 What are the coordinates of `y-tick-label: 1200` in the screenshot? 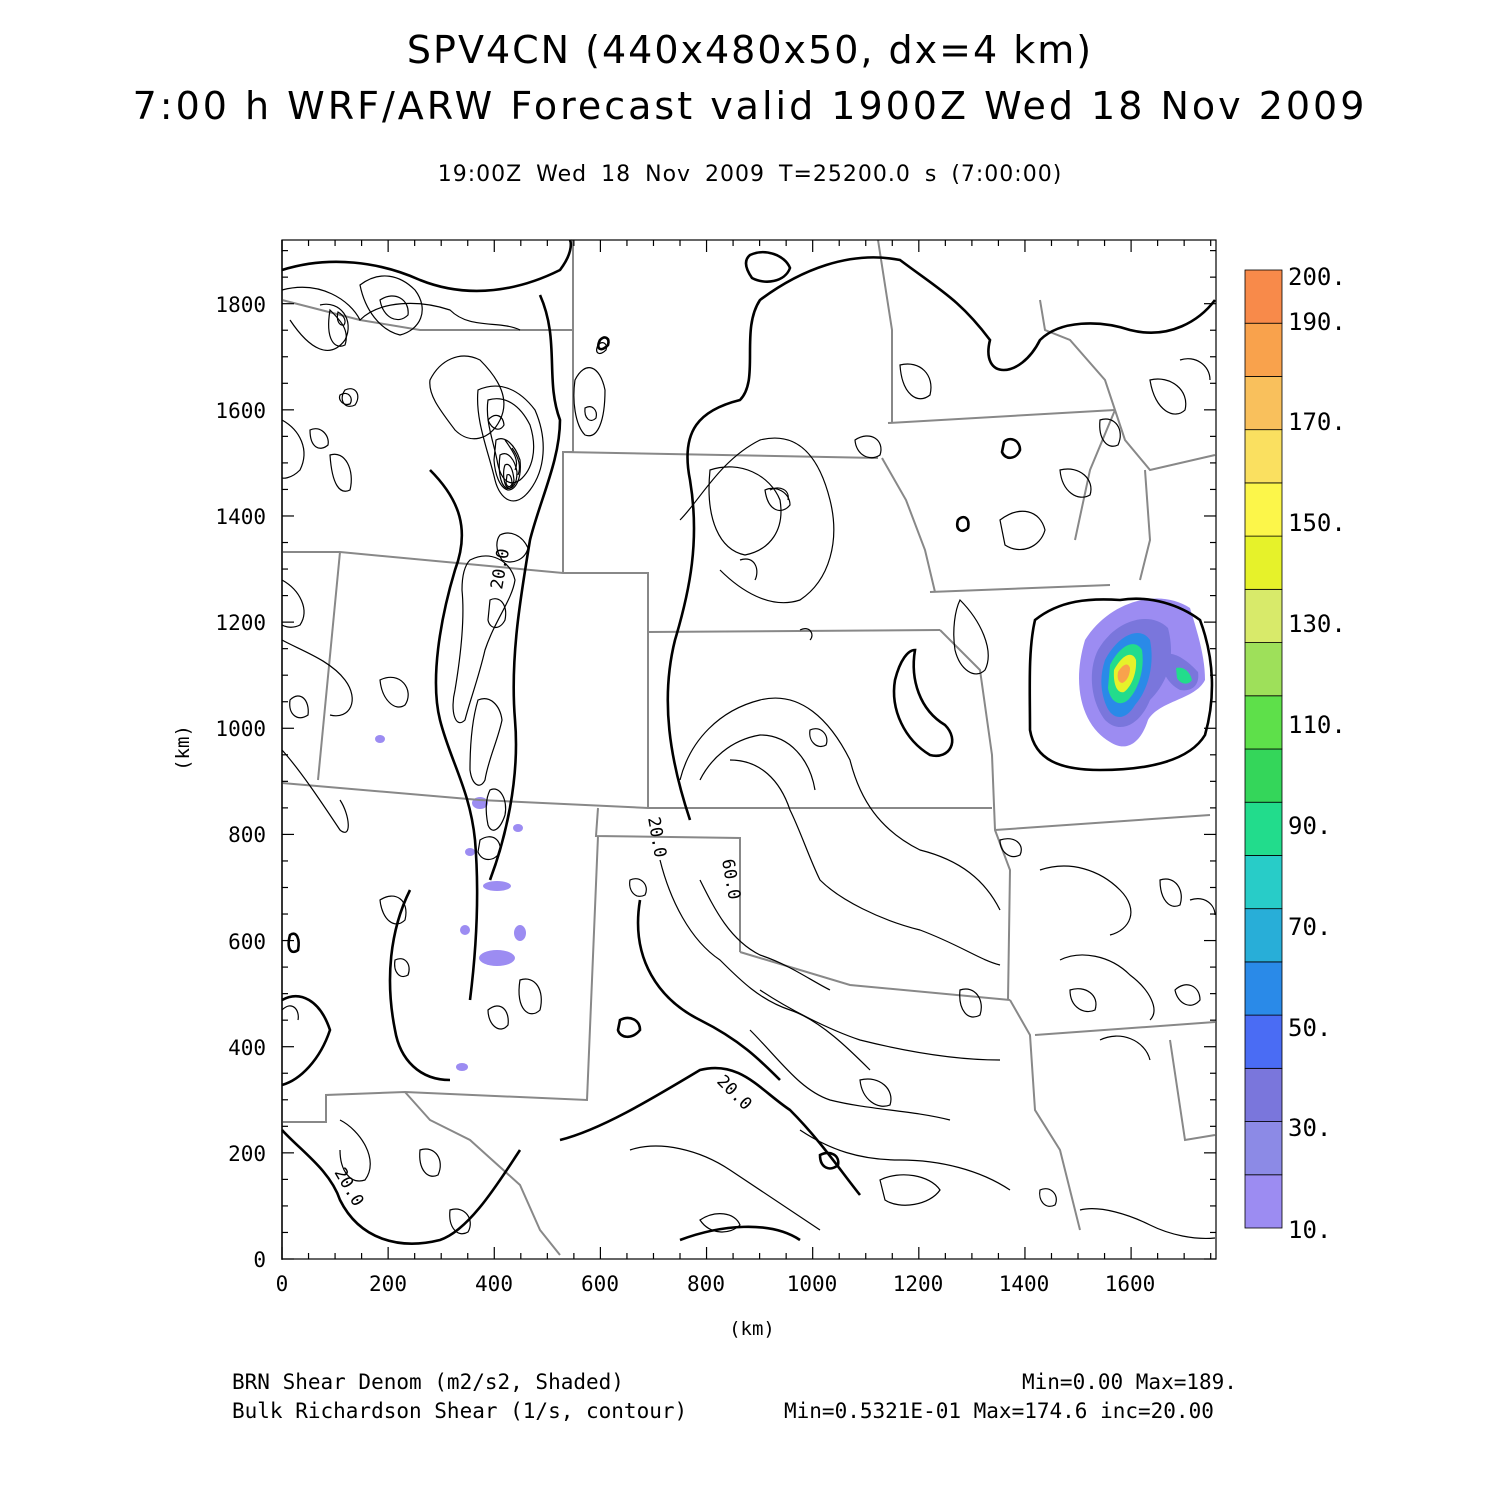 It's located at (240, 623).